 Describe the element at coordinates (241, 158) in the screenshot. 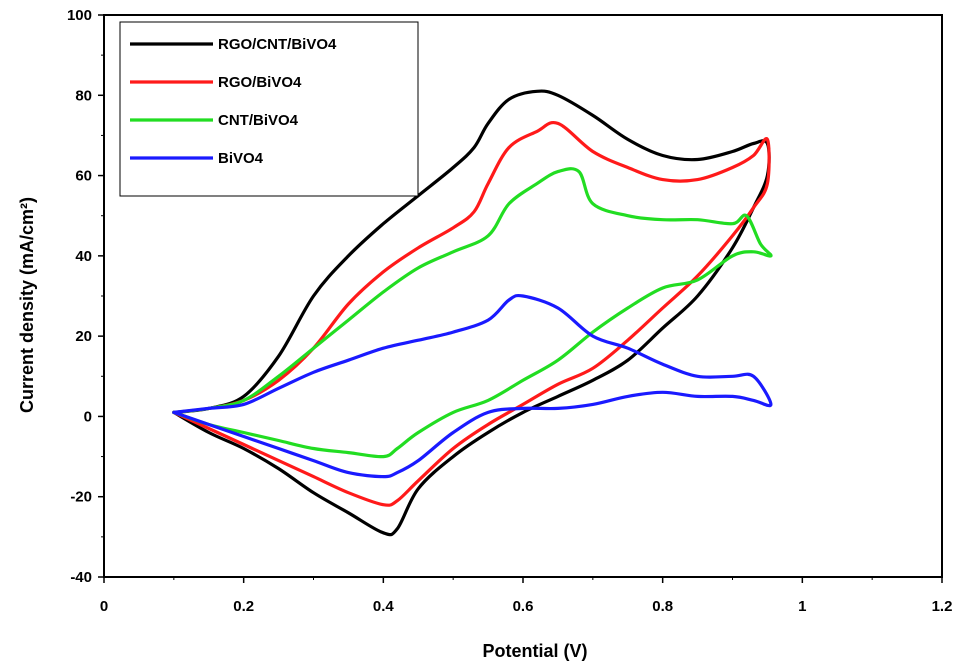

I see `legend-label-bivo4: BiVO4` at that location.